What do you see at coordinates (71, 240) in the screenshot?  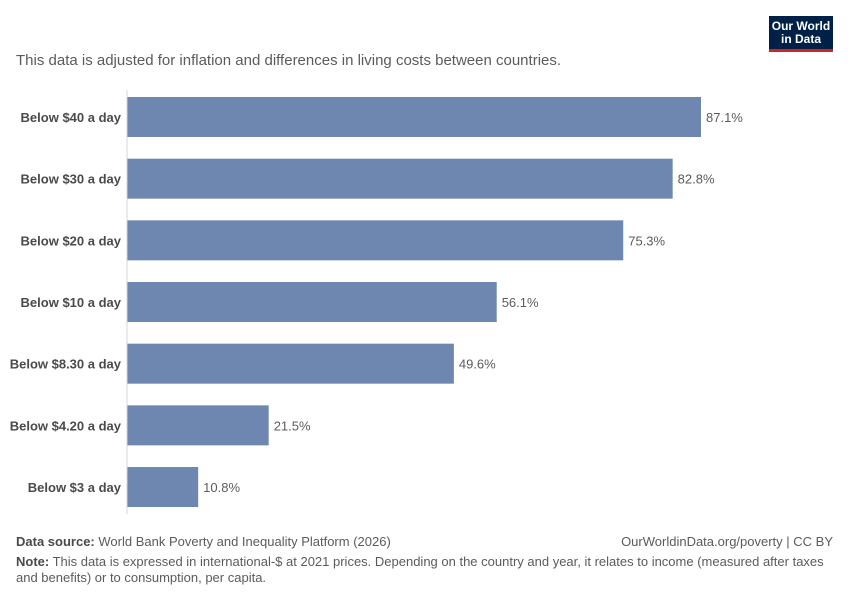 I see `category-label: Below $20 a day` at bounding box center [71, 240].